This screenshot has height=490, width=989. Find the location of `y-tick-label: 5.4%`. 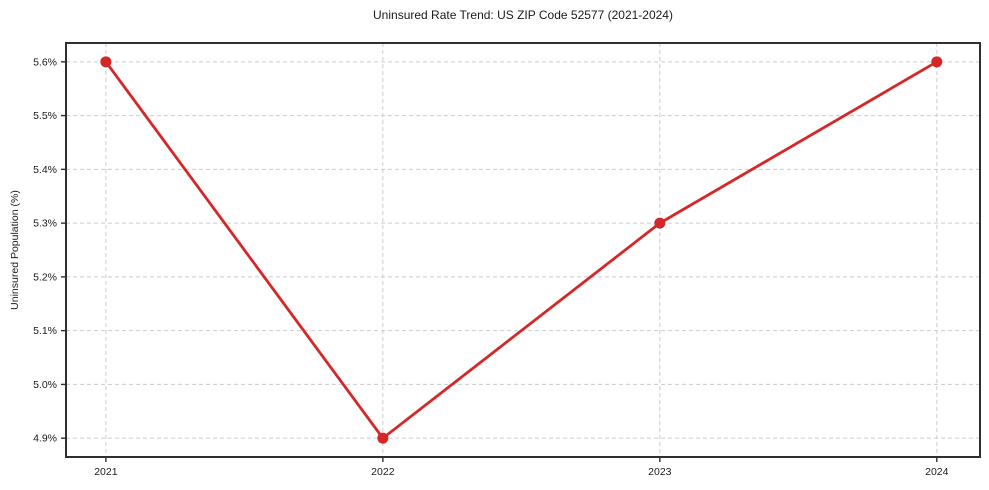

y-tick-label: 5.4% is located at coordinates (45, 170).